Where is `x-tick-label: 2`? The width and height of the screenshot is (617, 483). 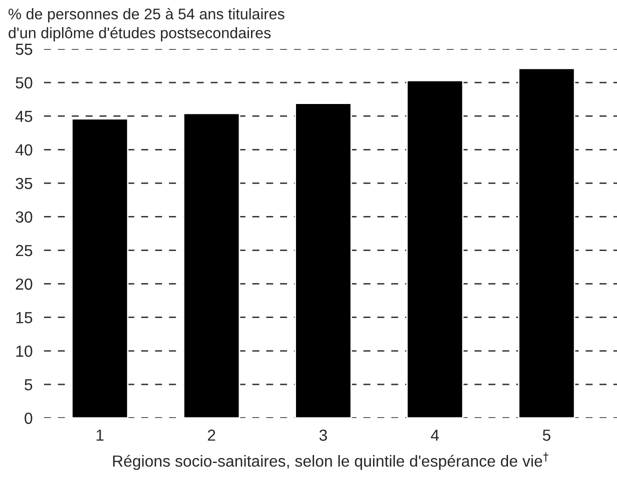
x-tick-label: 2 is located at coordinates (212, 435).